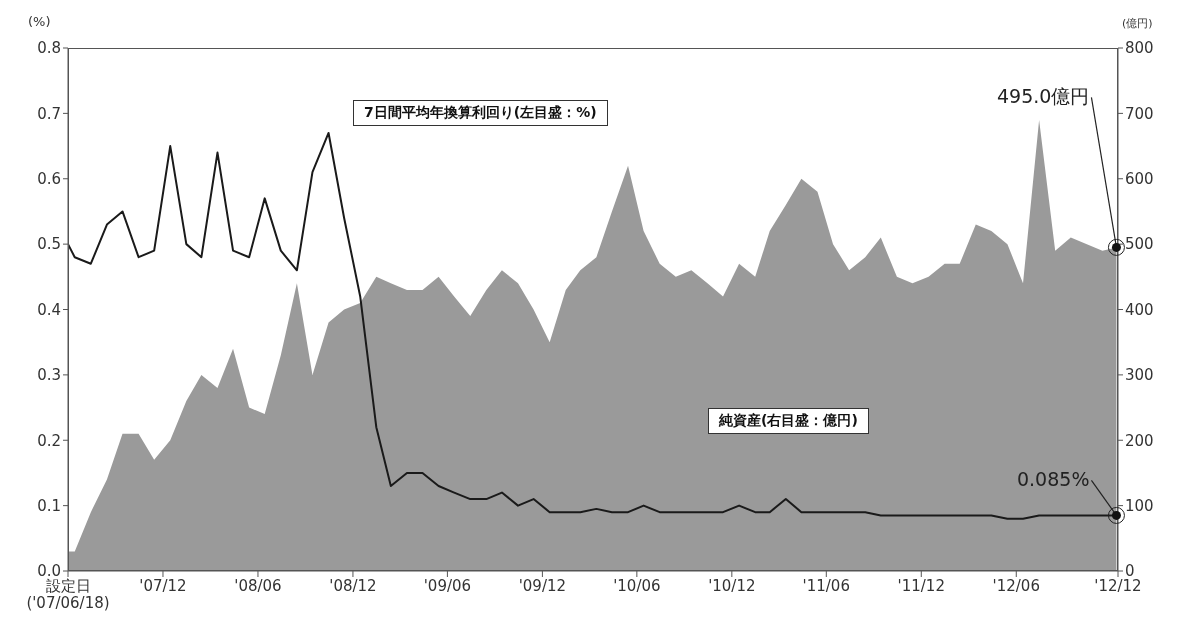  Describe the element at coordinates (49, 48) in the screenshot. I see `y-tick-label: 0.8` at that location.